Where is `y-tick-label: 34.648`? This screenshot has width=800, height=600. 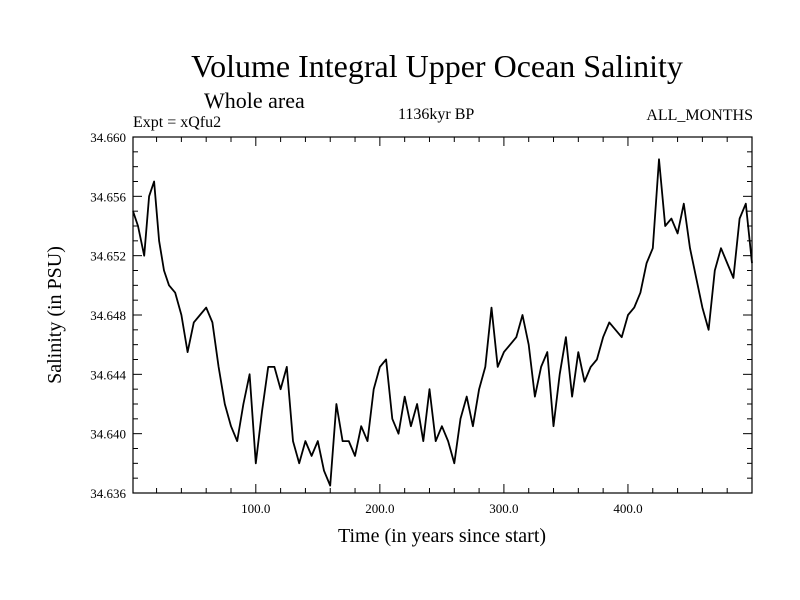
y-tick-label: 34.648 is located at coordinates (108, 315).